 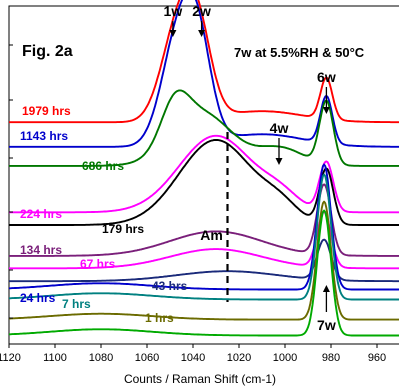 What do you see at coordinates (202, 33) in the screenshot?
I see `peak-2w-arrowhead` at bounding box center [202, 33].